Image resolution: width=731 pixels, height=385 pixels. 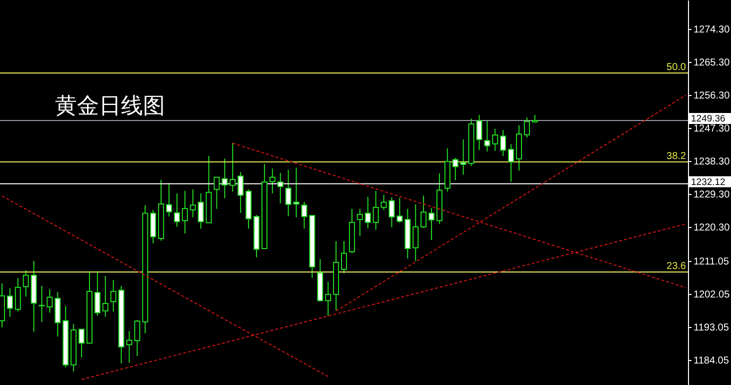 What do you see at coordinates (110, 106) in the screenshot?
I see `text: 黄金日线图` at bounding box center [110, 106].